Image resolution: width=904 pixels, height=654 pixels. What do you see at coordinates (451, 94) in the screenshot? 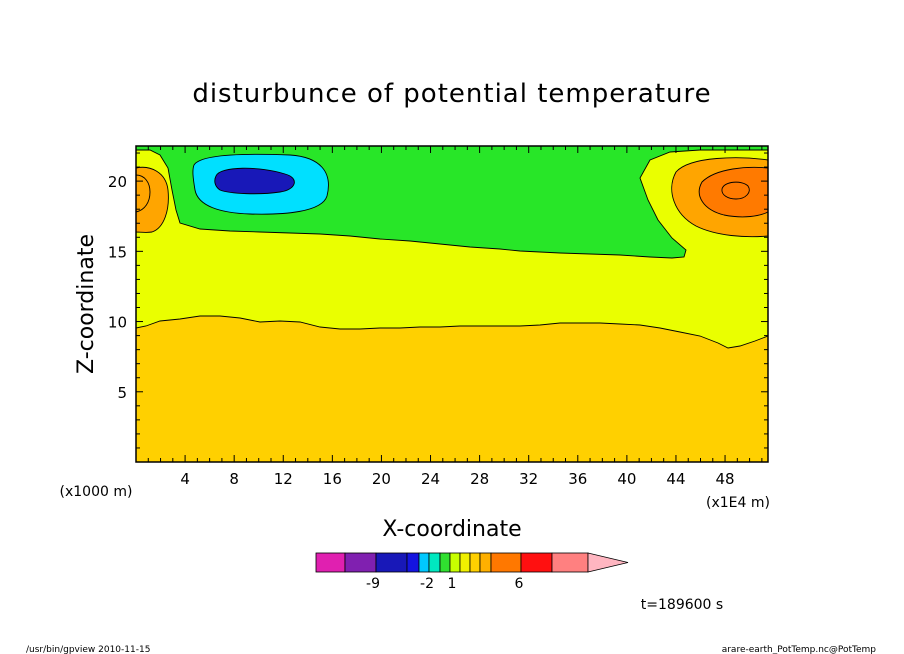
I see `chart-title: disturbunce of potential temperature` at bounding box center [451, 94].